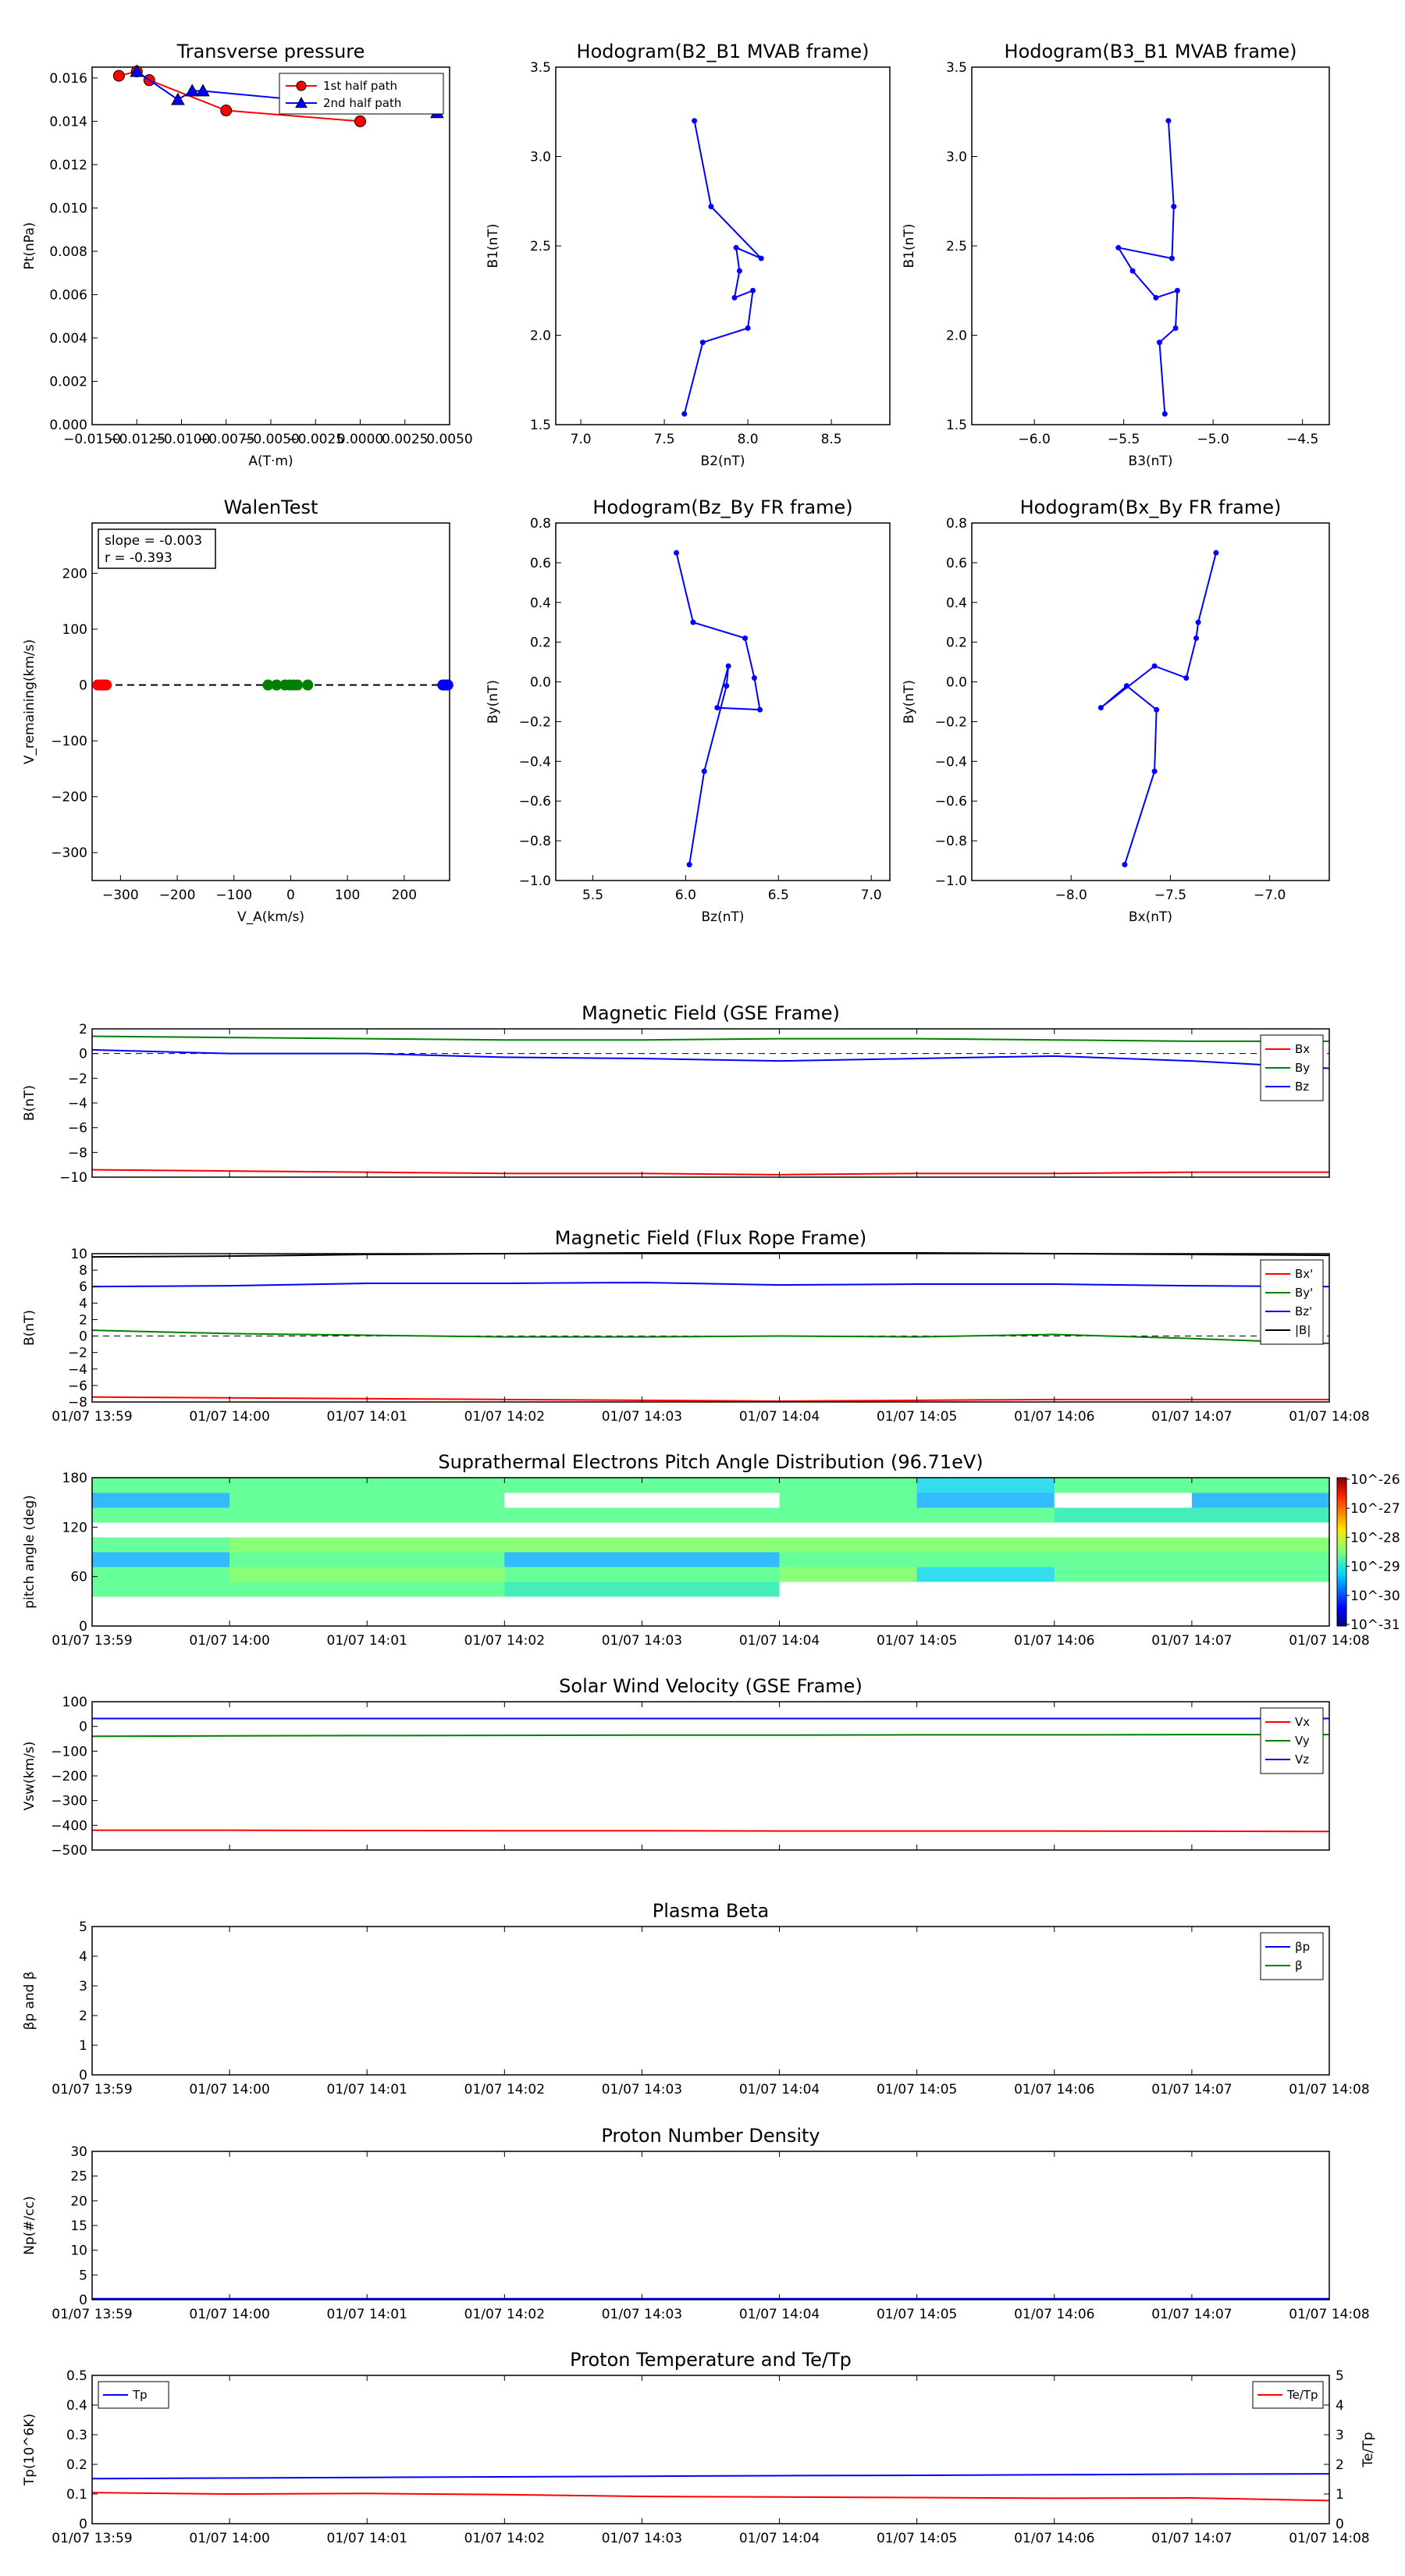 This screenshot has width=1405, height=2576. What do you see at coordinates (1302, 439) in the screenshot?
I see `x-tick-label: −4.5` at bounding box center [1302, 439].